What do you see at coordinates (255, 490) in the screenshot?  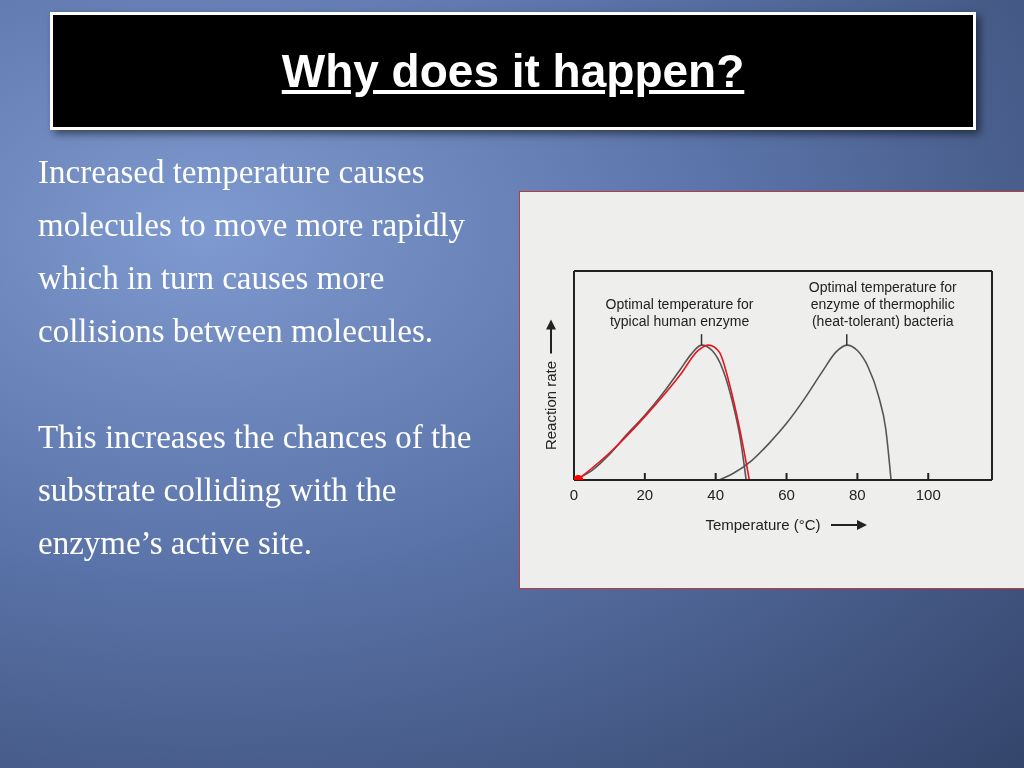 I see `text: This increases the chances of the substrate colliding with the enzyme’s active site.` at bounding box center [255, 490].